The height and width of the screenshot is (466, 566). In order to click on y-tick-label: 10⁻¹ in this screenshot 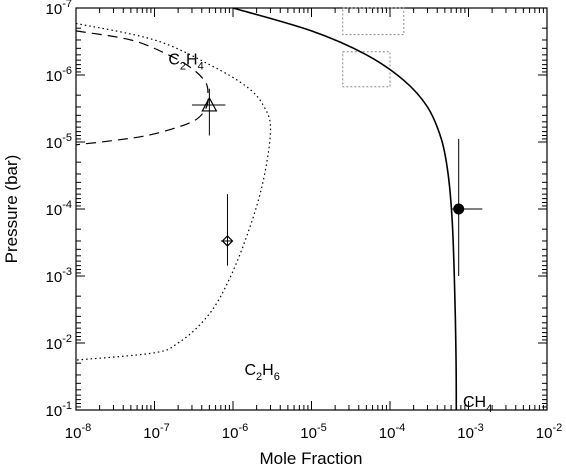, I will do `click(59, 410)`.